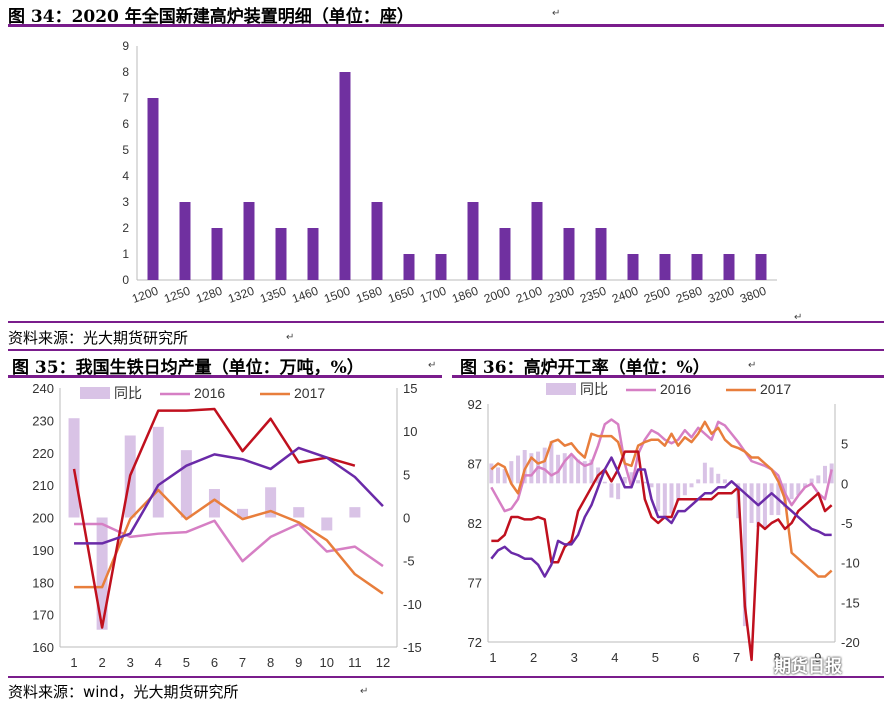 This screenshot has height=703, width=886. What do you see at coordinates (43, 485) in the screenshot?
I see `left-tick-label: 210` at bounding box center [43, 485].